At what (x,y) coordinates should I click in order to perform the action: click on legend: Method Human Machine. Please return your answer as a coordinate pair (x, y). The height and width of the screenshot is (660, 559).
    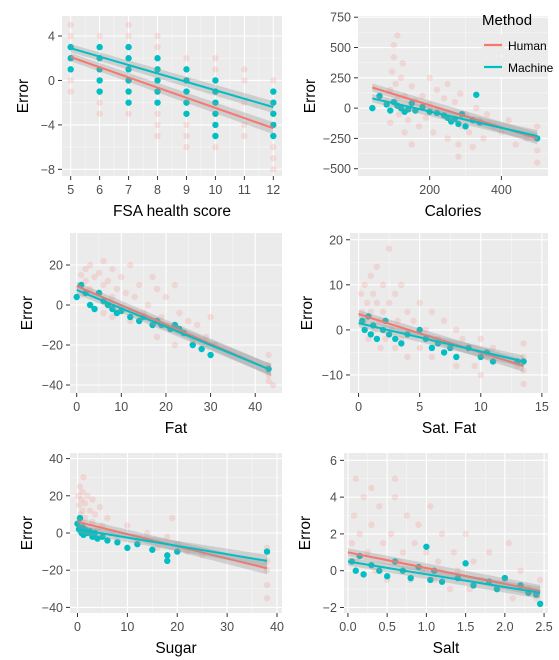
    Looking at the image, I should click on (518, 44).